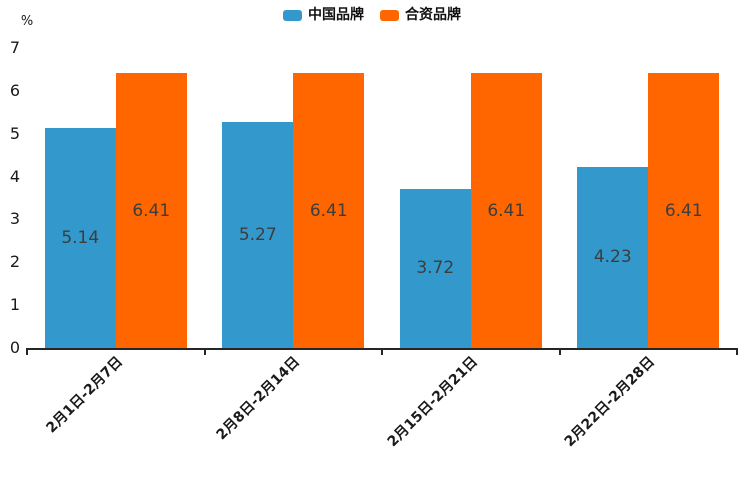 The image size is (744, 496). What do you see at coordinates (432, 402) in the screenshot?
I see `x-tick-label: 2月15日-2月21日` at bounding box center [432, 402].